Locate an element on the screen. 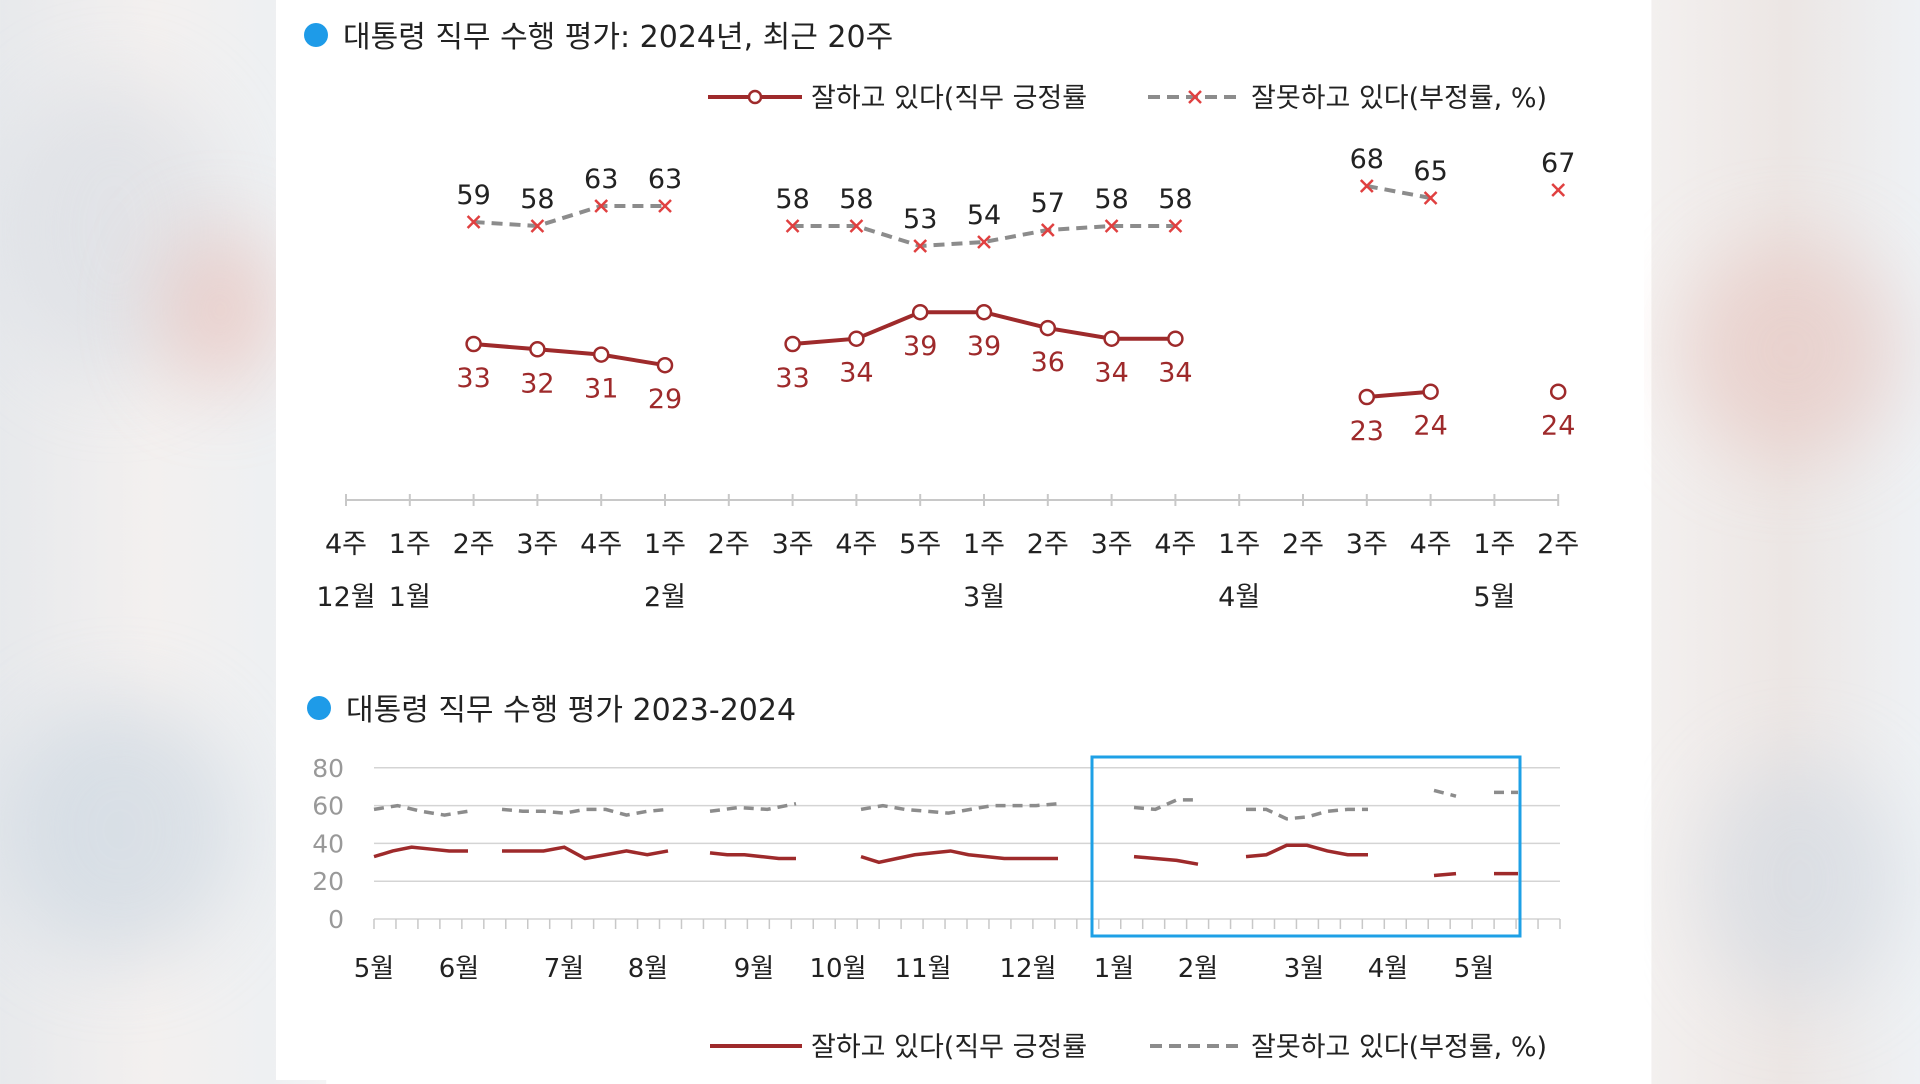 This screenshot has width=1920, height=1084. legend-positive-marker is located at coordinates (755, 97).